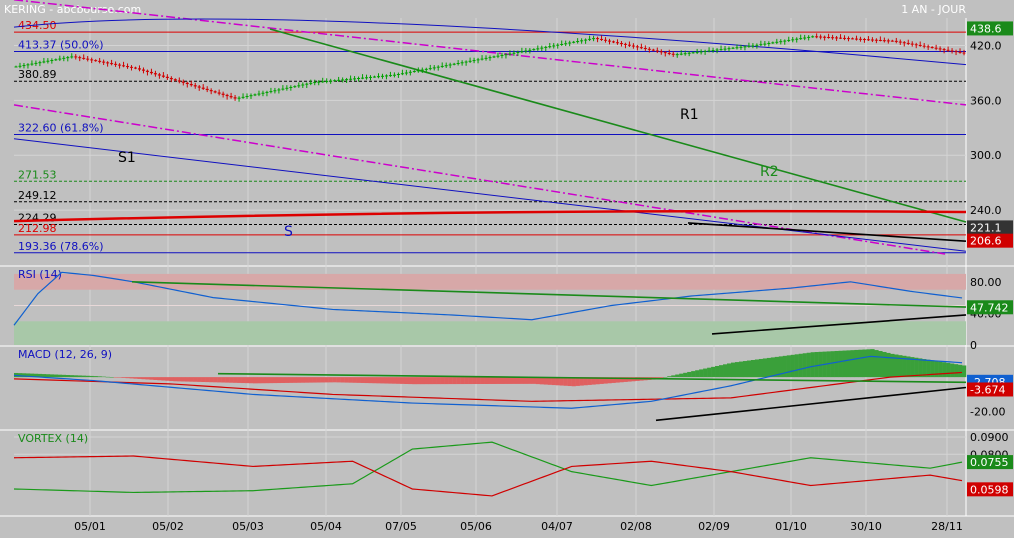 This screenshot has height=538, width=1014. I want to click on period-label: 1 AN - JOUR, so click(933, 9).